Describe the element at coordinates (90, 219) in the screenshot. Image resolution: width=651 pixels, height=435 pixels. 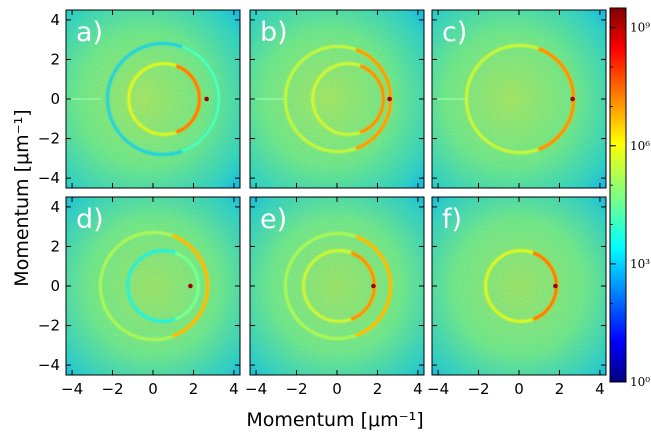
I see `panel-label: d)` at that location.